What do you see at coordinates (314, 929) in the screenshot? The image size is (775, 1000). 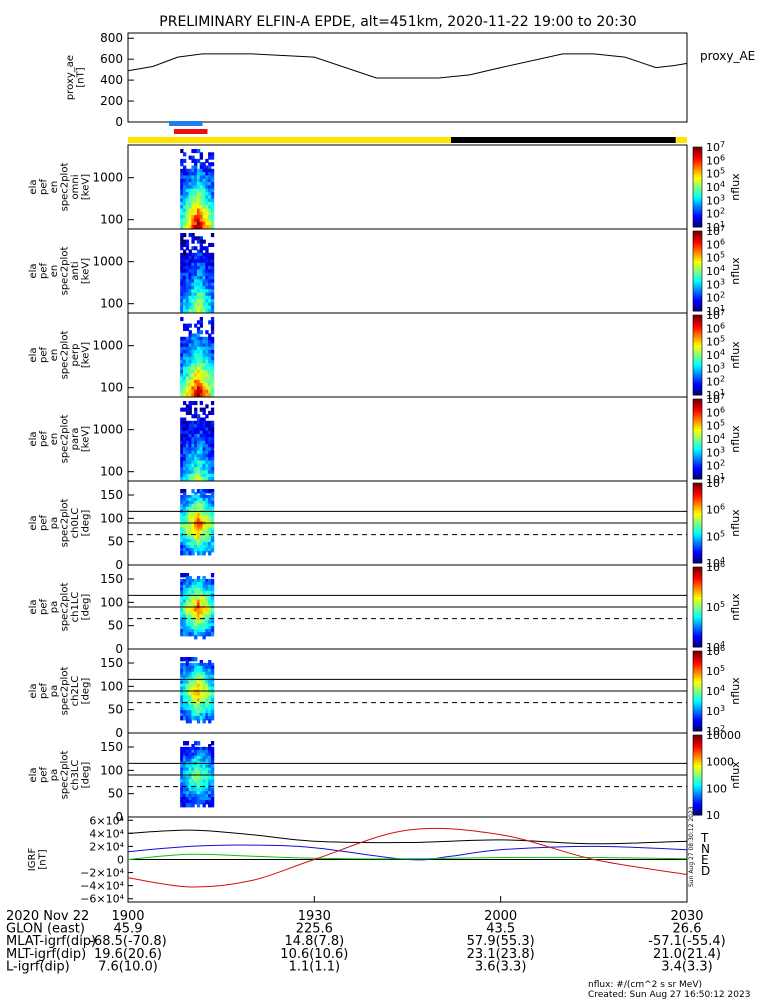 I see `ephemeris-value: 225.6` at bounding box center [314, 929].